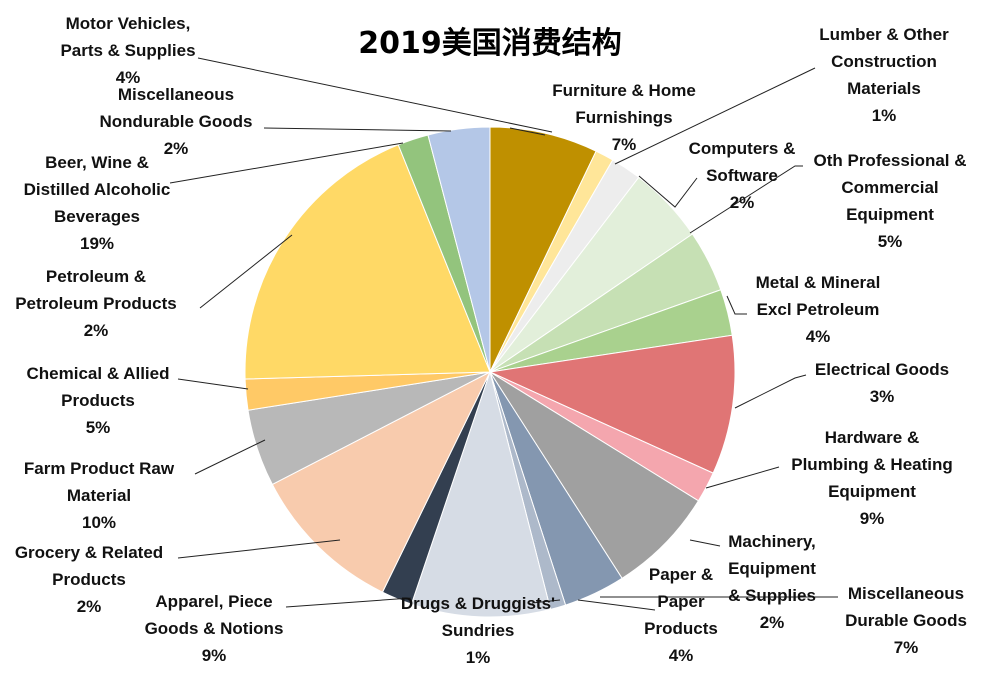 The image size is (982, 675). What do you see at coordinates (818, 282) in the screenshot?
I see `slice-label-line: Metal & Mineral` at bounding box center [818, 282].